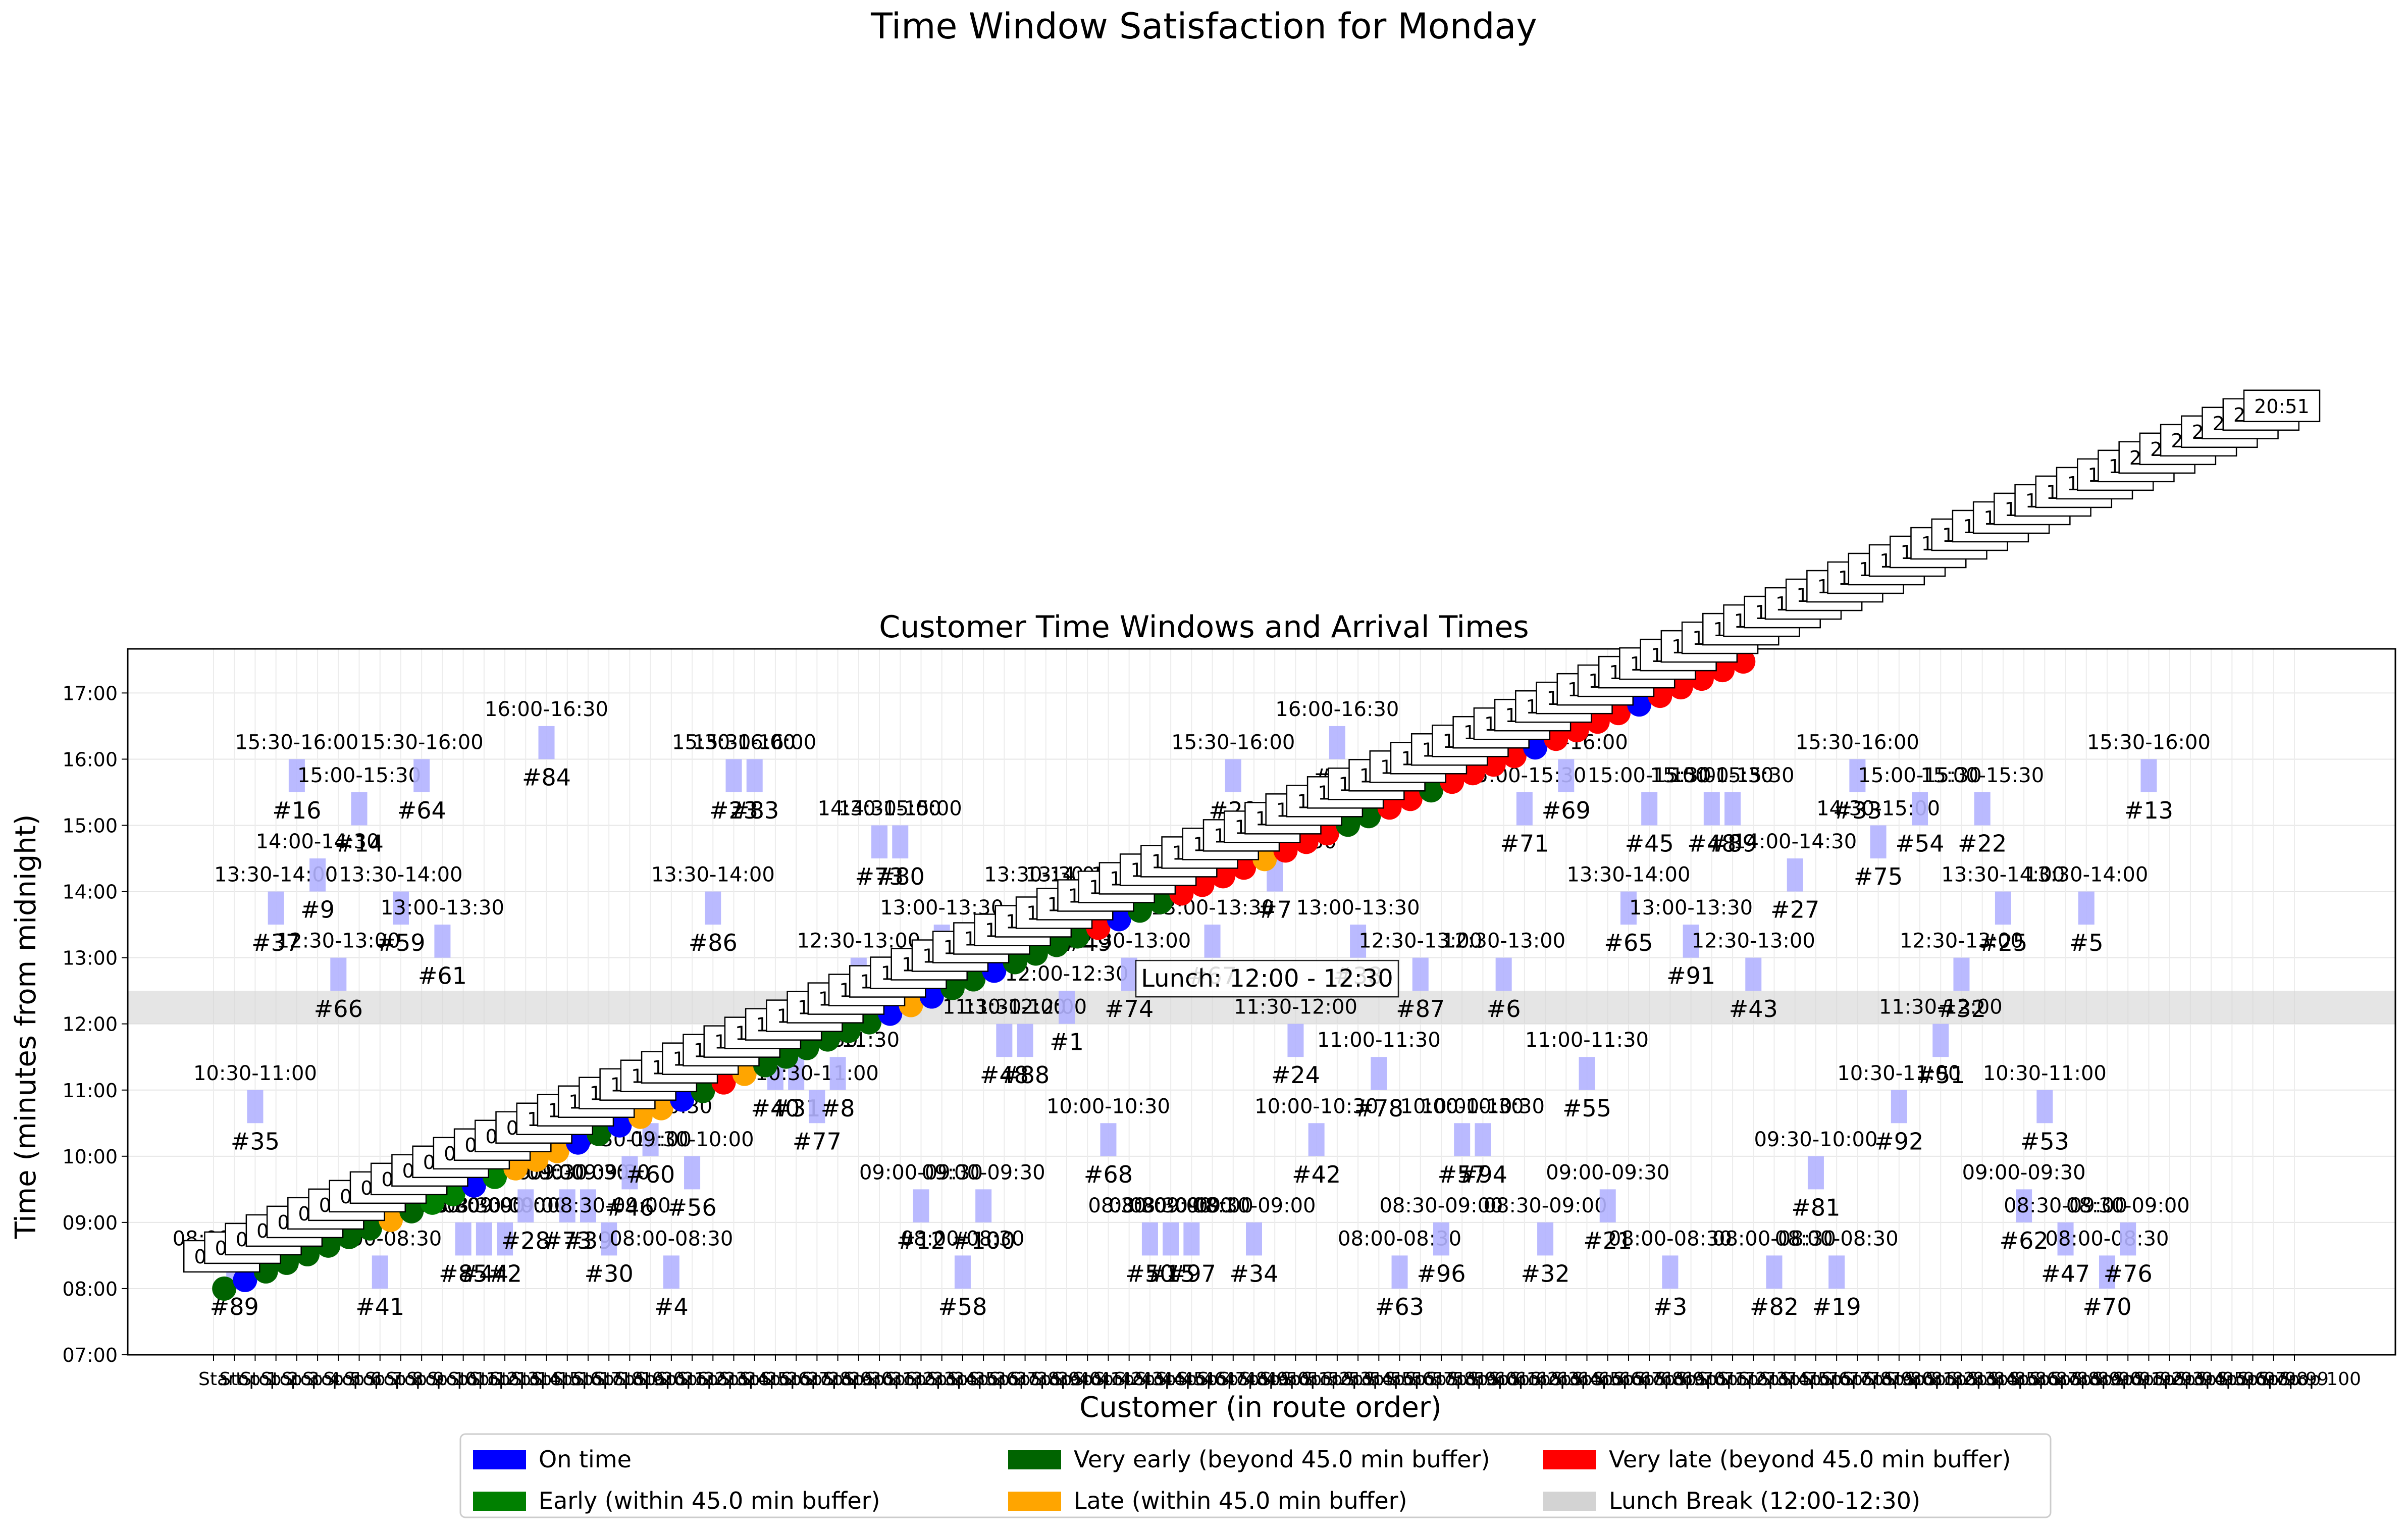 The width and height of the screenshot is (2408, 1531). I want to click on x-tick-label: Stop 47, so click(1211, 1380).